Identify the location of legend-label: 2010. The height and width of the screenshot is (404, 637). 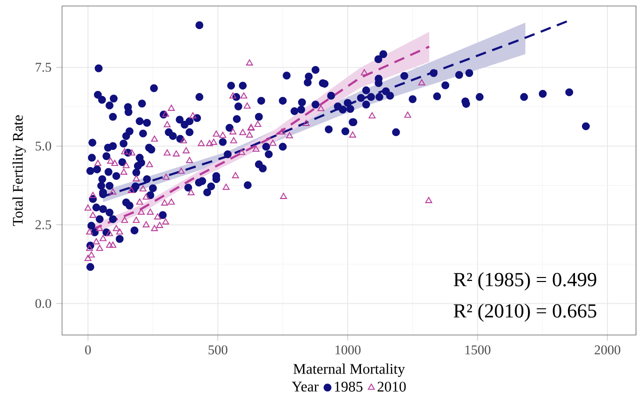
(392, 387).